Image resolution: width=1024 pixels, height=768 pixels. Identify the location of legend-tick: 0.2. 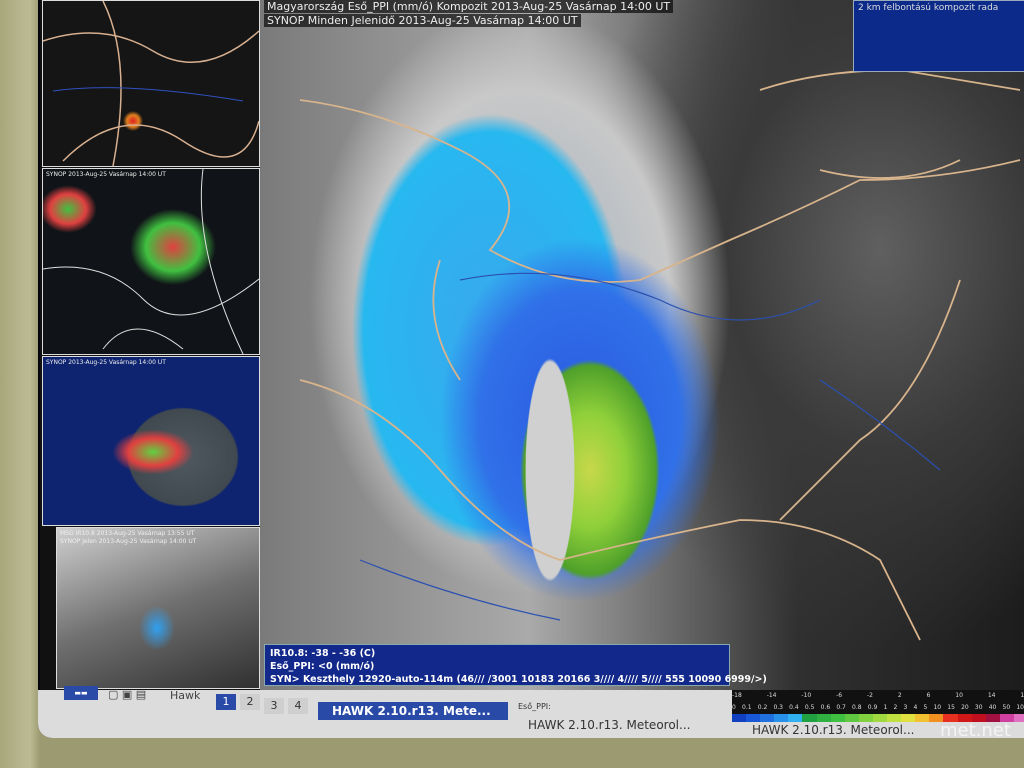
(762, 707).